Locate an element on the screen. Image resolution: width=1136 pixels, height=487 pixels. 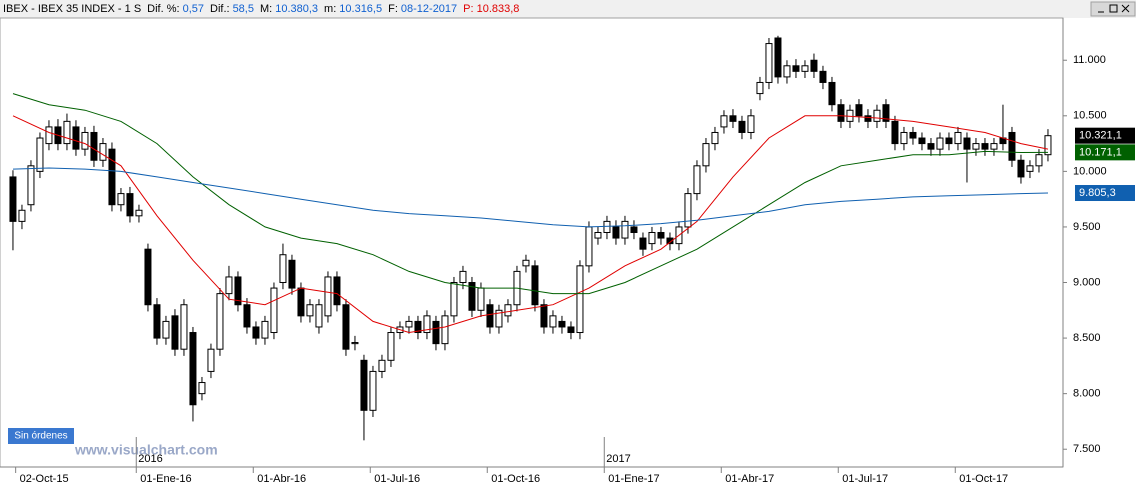
x-tick-label: 01-Abr-17 is located at coordinates (749, 479).